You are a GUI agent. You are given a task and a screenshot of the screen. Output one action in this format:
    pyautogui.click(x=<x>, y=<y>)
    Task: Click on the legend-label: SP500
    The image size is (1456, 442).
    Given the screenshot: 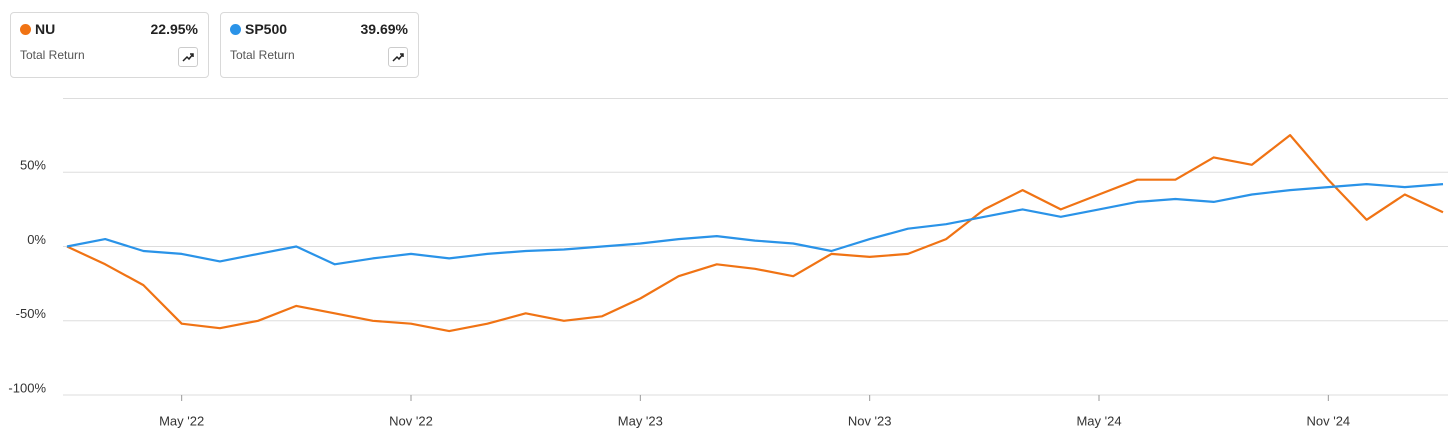 What is the action you would take?
    pyautogui.click(x=266, y=29)
    